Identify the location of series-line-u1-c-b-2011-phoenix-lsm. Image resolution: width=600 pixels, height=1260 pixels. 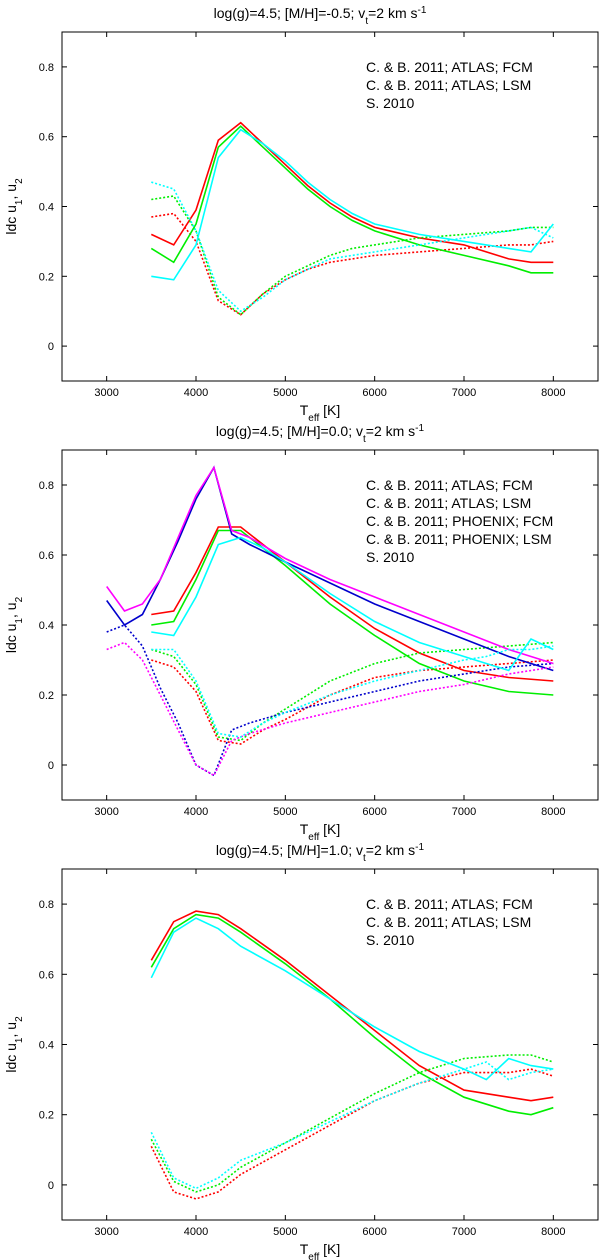
(330, 565).